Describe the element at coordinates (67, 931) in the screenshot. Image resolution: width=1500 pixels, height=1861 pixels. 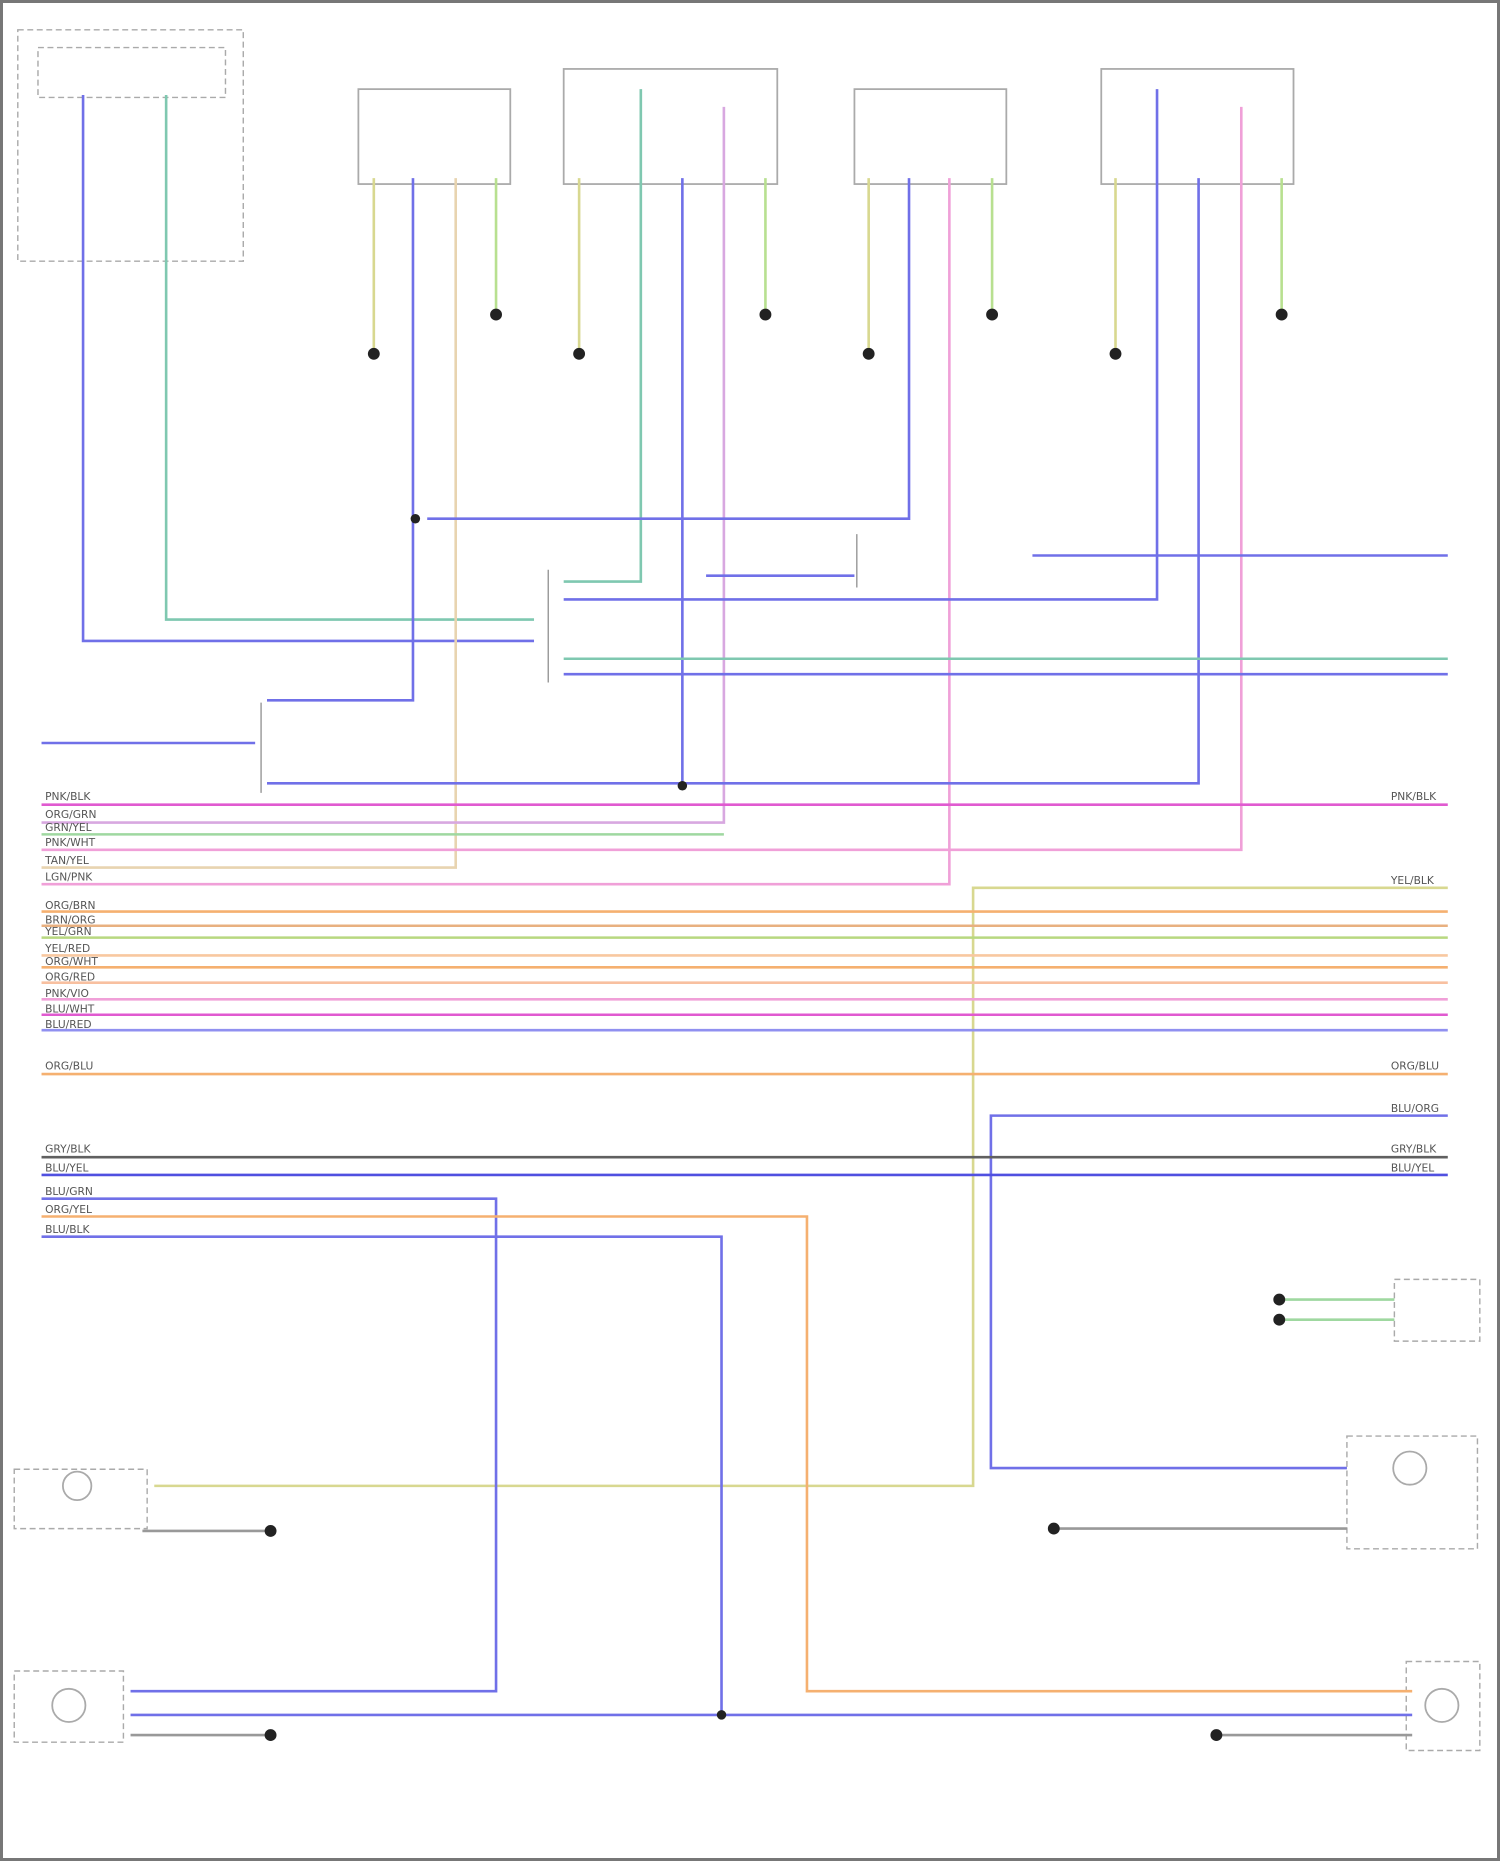
I see `wire-label: YEL/GRN` at that location.